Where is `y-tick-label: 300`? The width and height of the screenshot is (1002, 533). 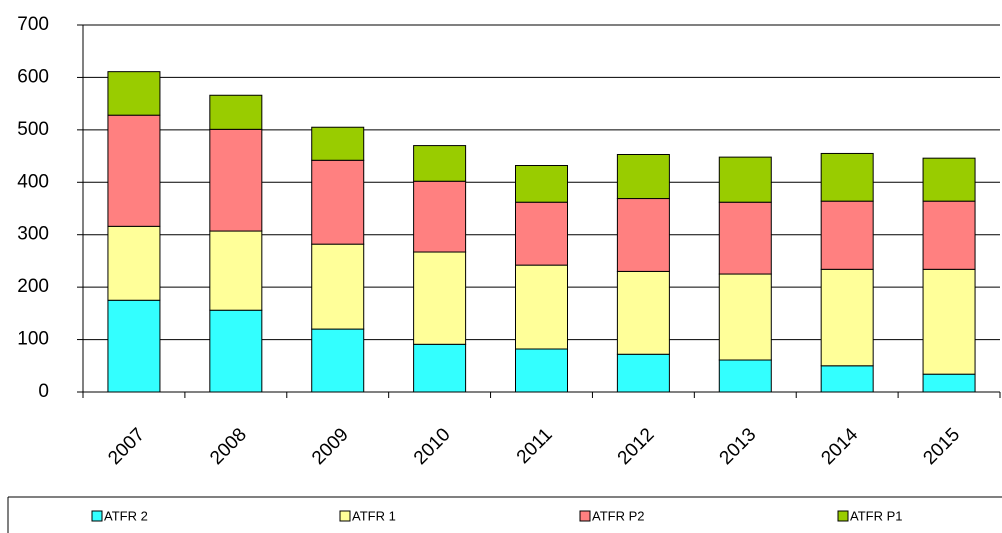
y-tick-label: 300 is located at coordinates (33, 234).